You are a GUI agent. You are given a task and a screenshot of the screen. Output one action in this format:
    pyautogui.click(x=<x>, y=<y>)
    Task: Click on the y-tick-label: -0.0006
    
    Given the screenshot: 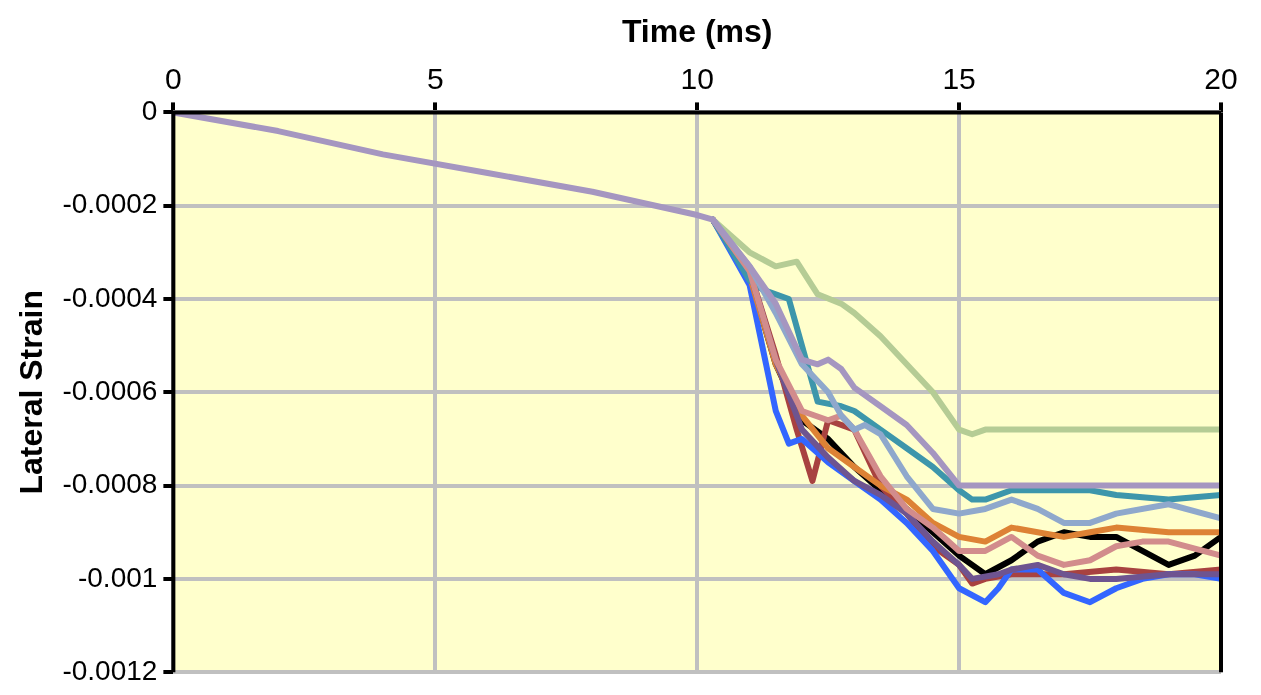 What is the action you would take?
    pyautogui.click(x=110, y=391)
    